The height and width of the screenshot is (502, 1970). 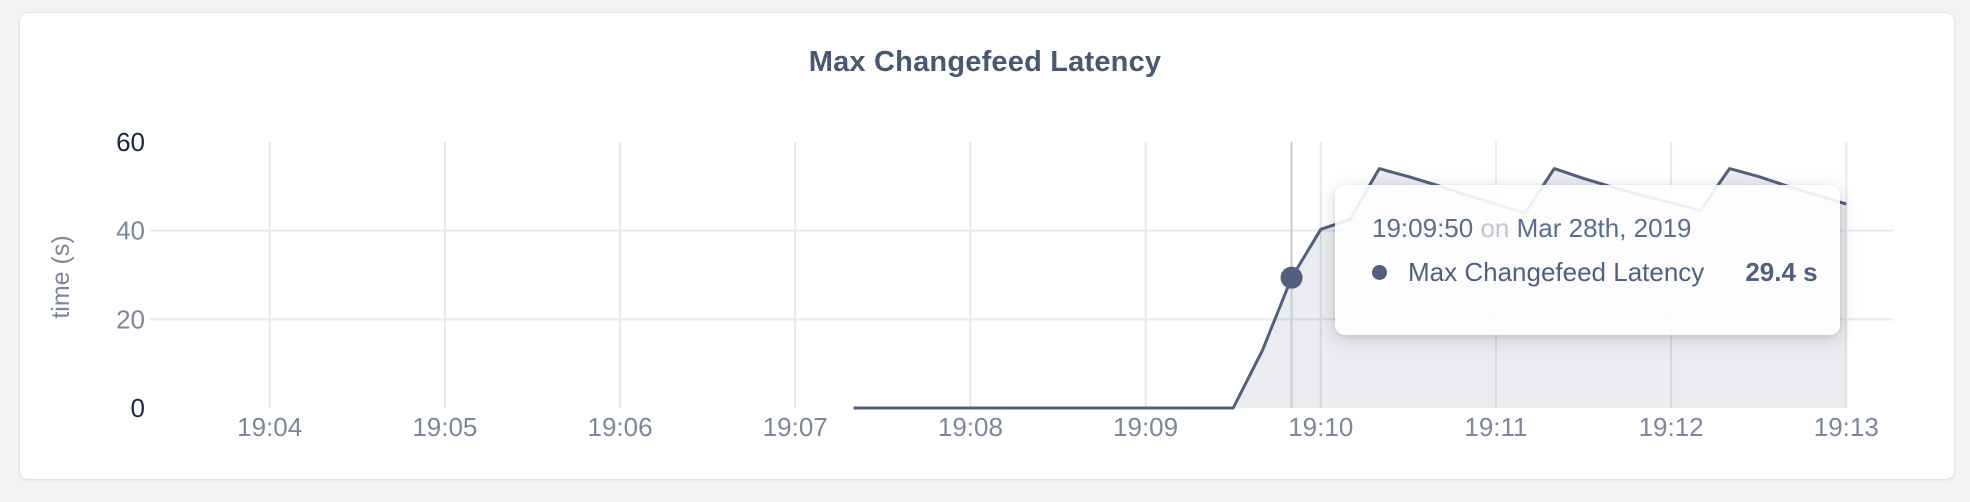 I want to click on y-tick-label: 40, so click(x=130, y=231).